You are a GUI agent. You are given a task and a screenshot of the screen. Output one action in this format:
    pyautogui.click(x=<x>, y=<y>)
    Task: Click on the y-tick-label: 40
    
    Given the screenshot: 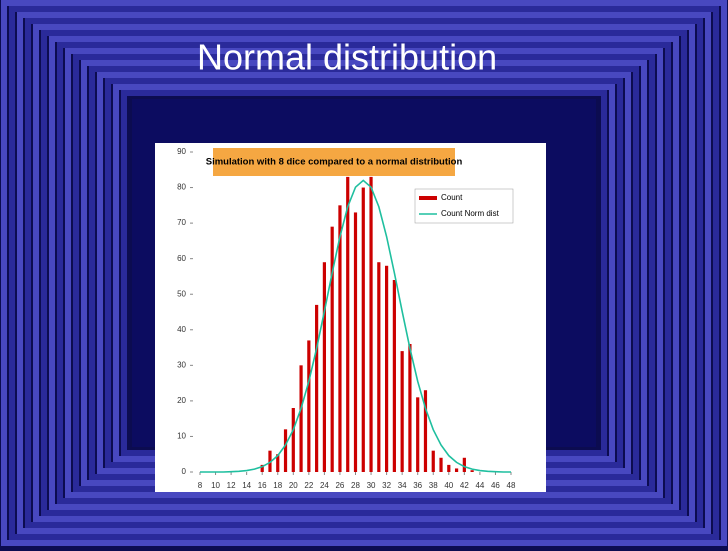 What is the action you would take?
    pyautogui.click(x=181, y=329)
    